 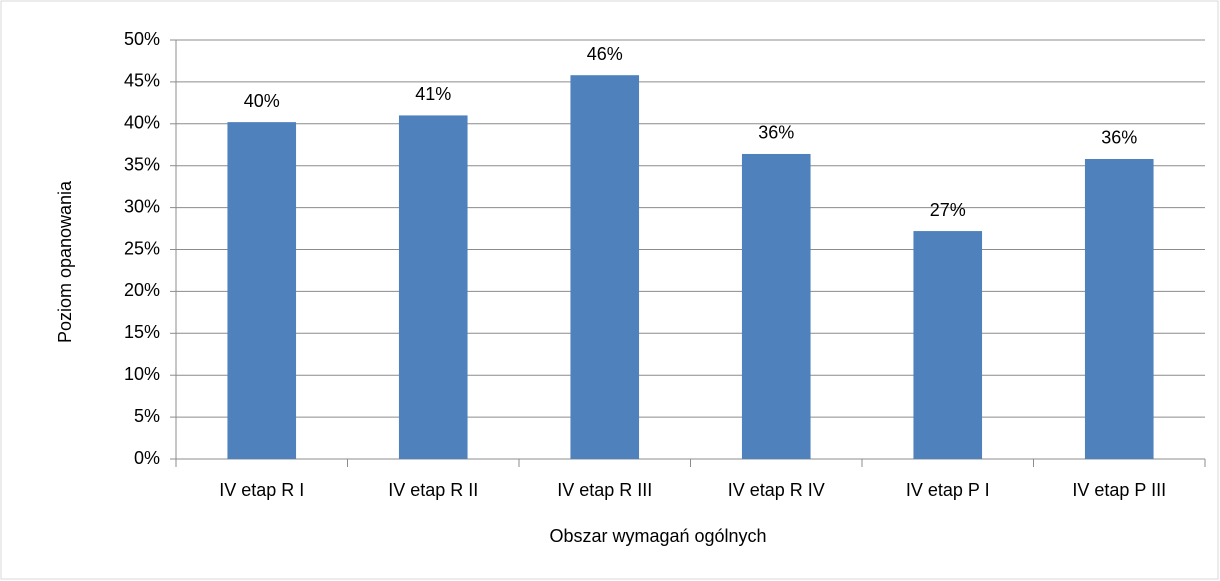 I want to click on x-tick-label: IV etap R I, so click(x=261, y=490).